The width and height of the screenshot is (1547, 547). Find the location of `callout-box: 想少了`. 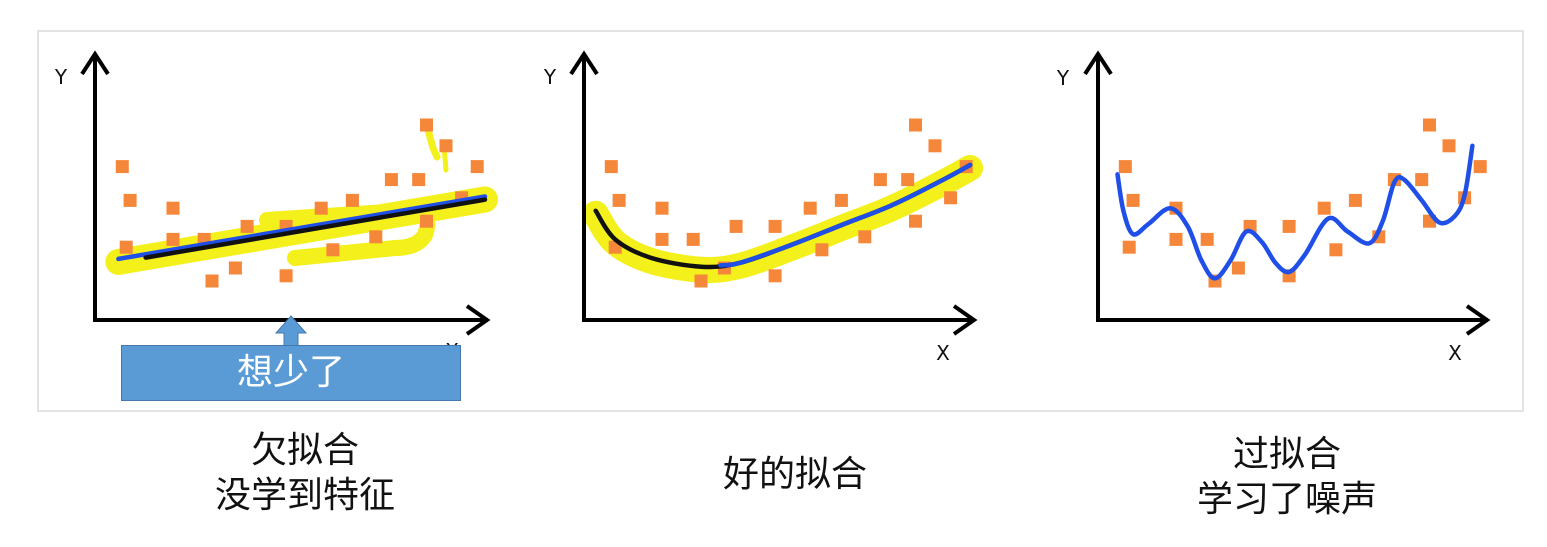

callout-box: 想少了 is located at coordinates (291, 373).